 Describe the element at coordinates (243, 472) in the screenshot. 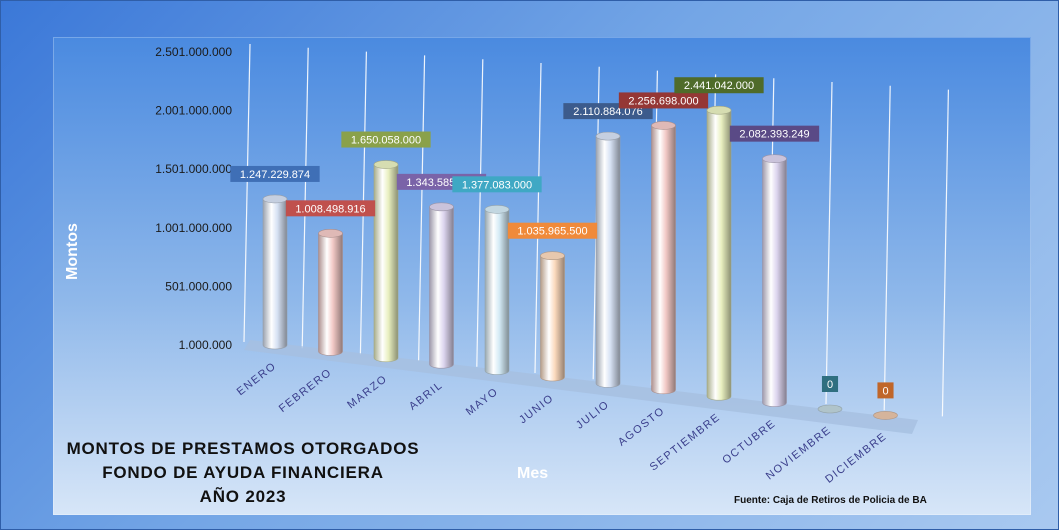

I see `chart-title-line-2: FONDO DE AYUDA FINANCIERA` at that location.